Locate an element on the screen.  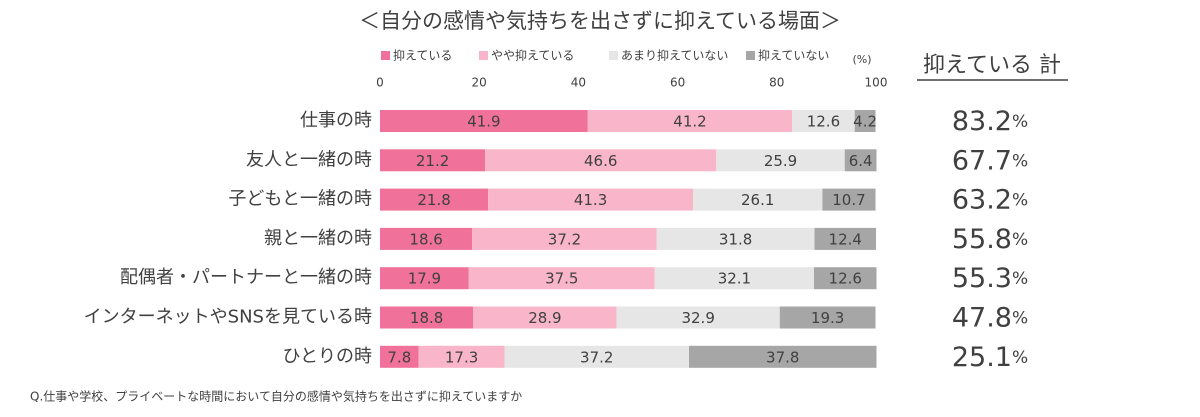
data-label: 6.4 is located at coordinates (861, 161).